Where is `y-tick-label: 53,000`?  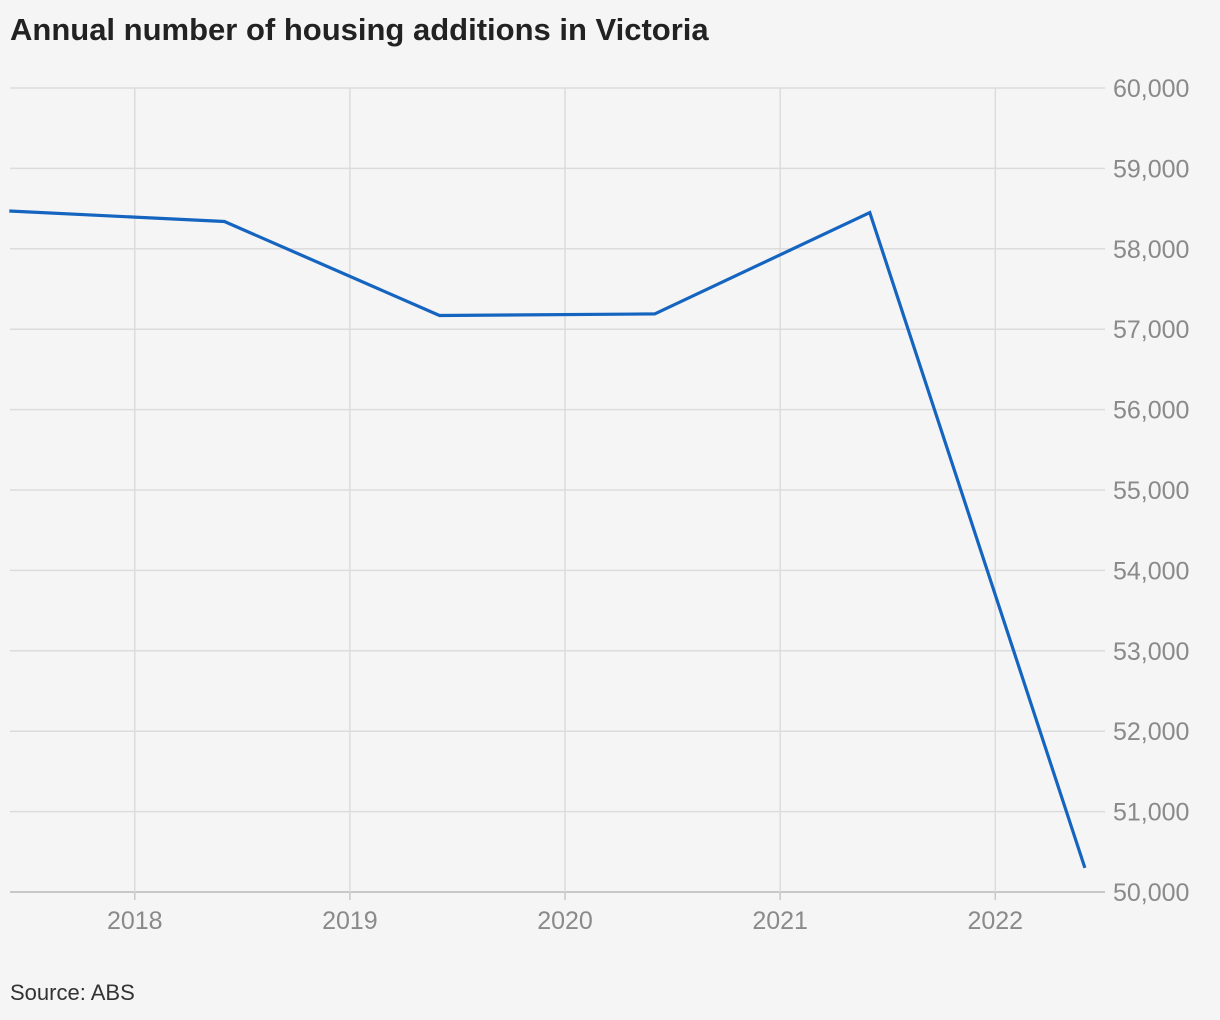
y-tick-label: 53,000 is located at coordinates (1151, 652).